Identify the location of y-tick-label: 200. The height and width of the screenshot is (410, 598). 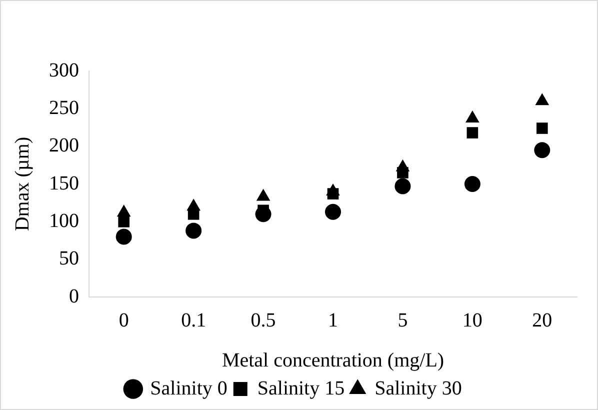
(64, 145).